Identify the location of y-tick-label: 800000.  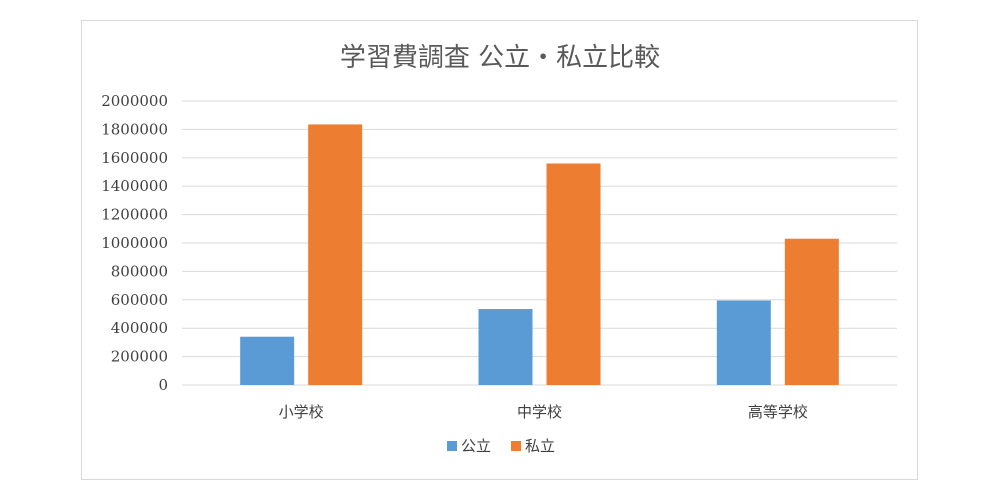
(139, 271).